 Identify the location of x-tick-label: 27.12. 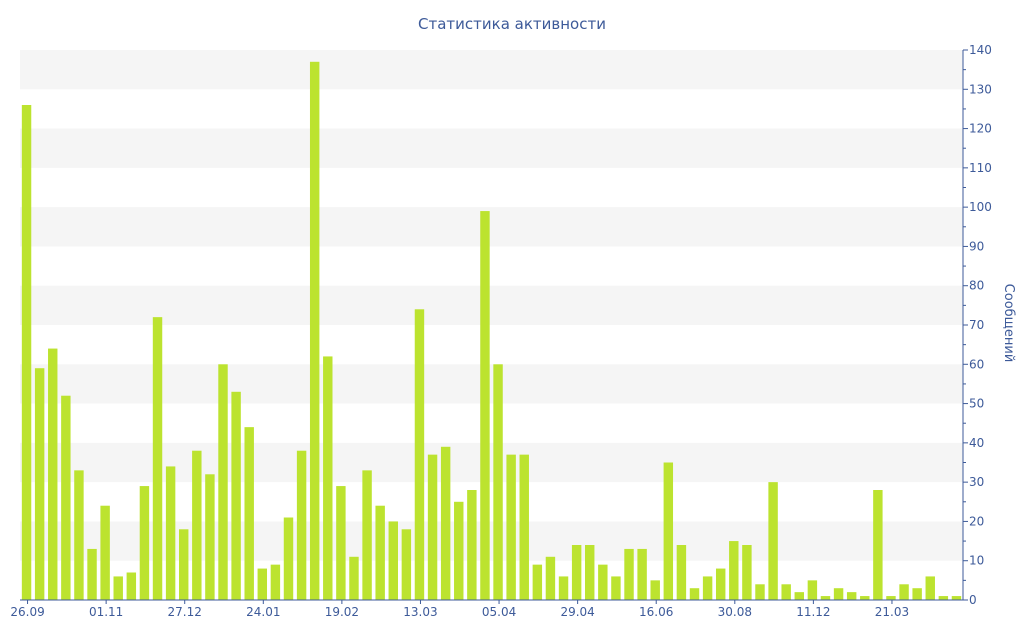
(185, 612).